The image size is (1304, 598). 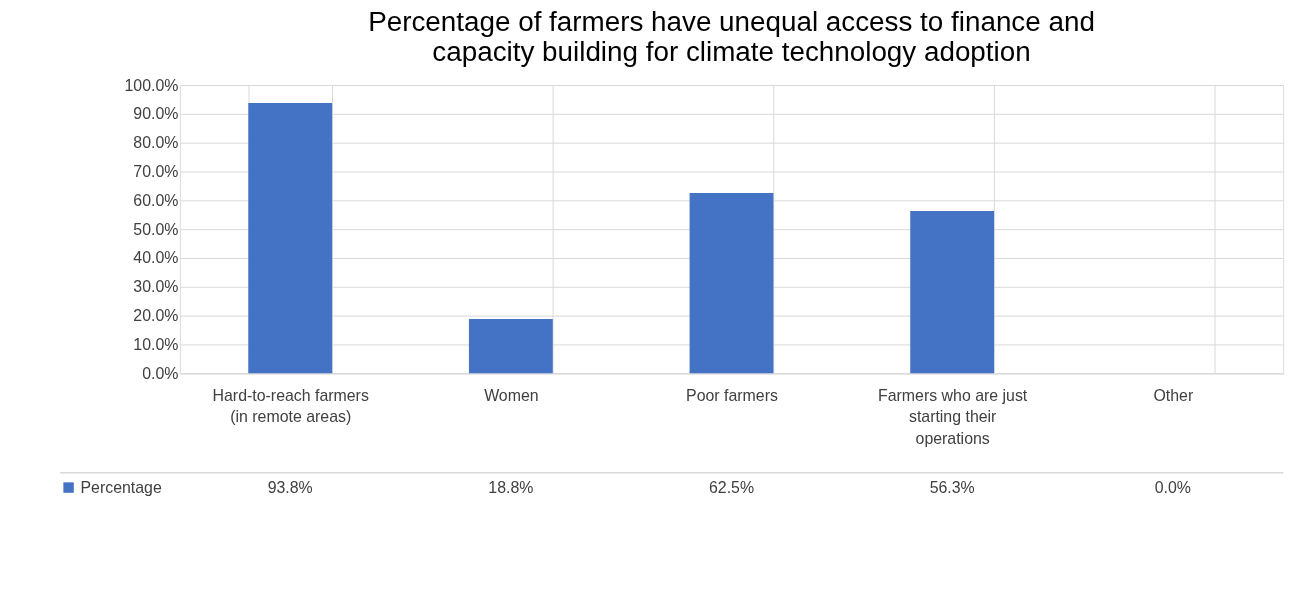 I want to click on x-tick-label: Poor farmers, so click(x=732, y=395).